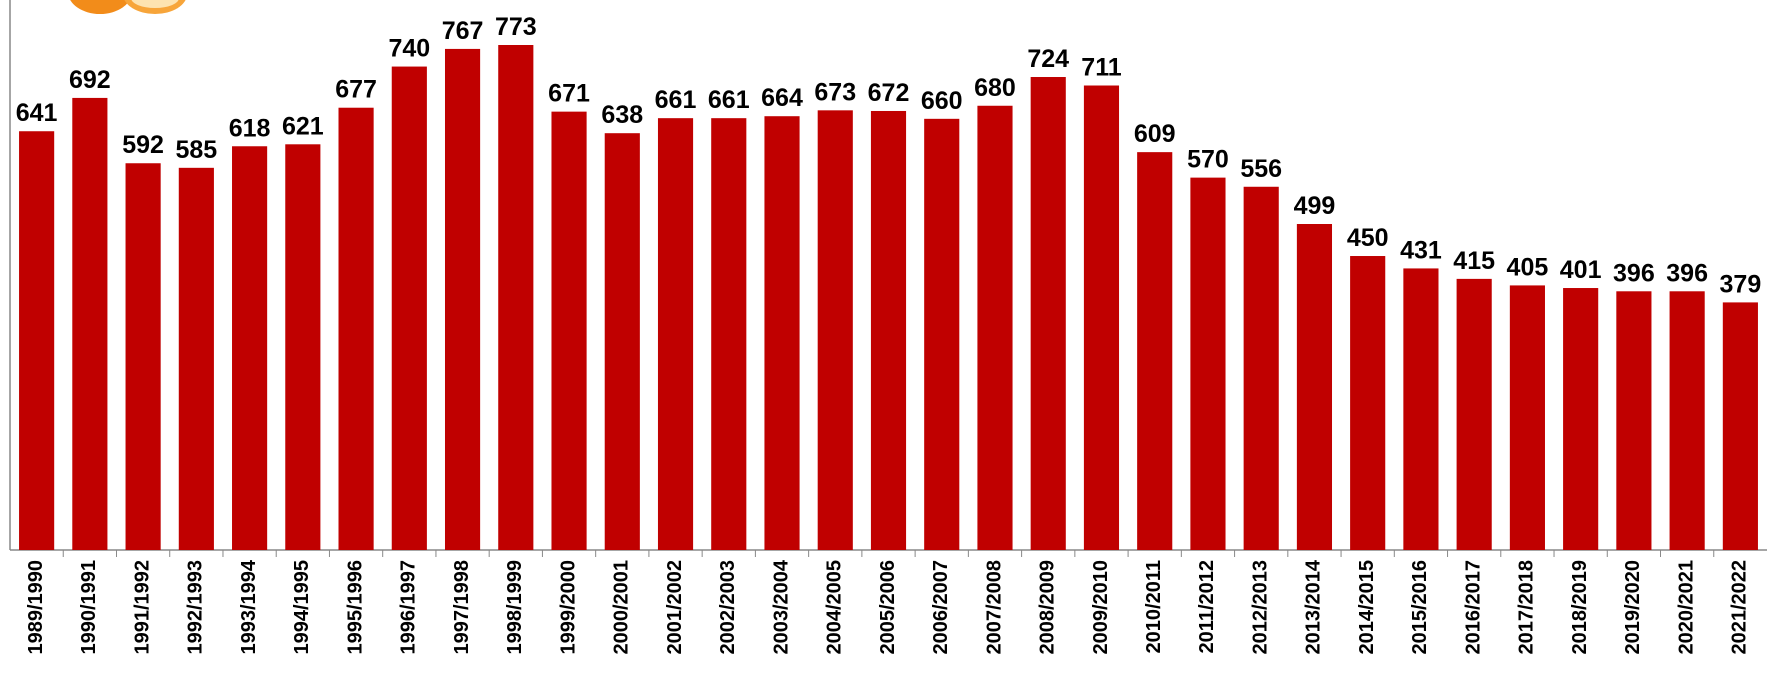 The width and height of the screenshot is (1767, 686). Describe the element at coordinates (1260, 607) in the screenshot. I see `x-tick-label: 2012/2013` at that location.